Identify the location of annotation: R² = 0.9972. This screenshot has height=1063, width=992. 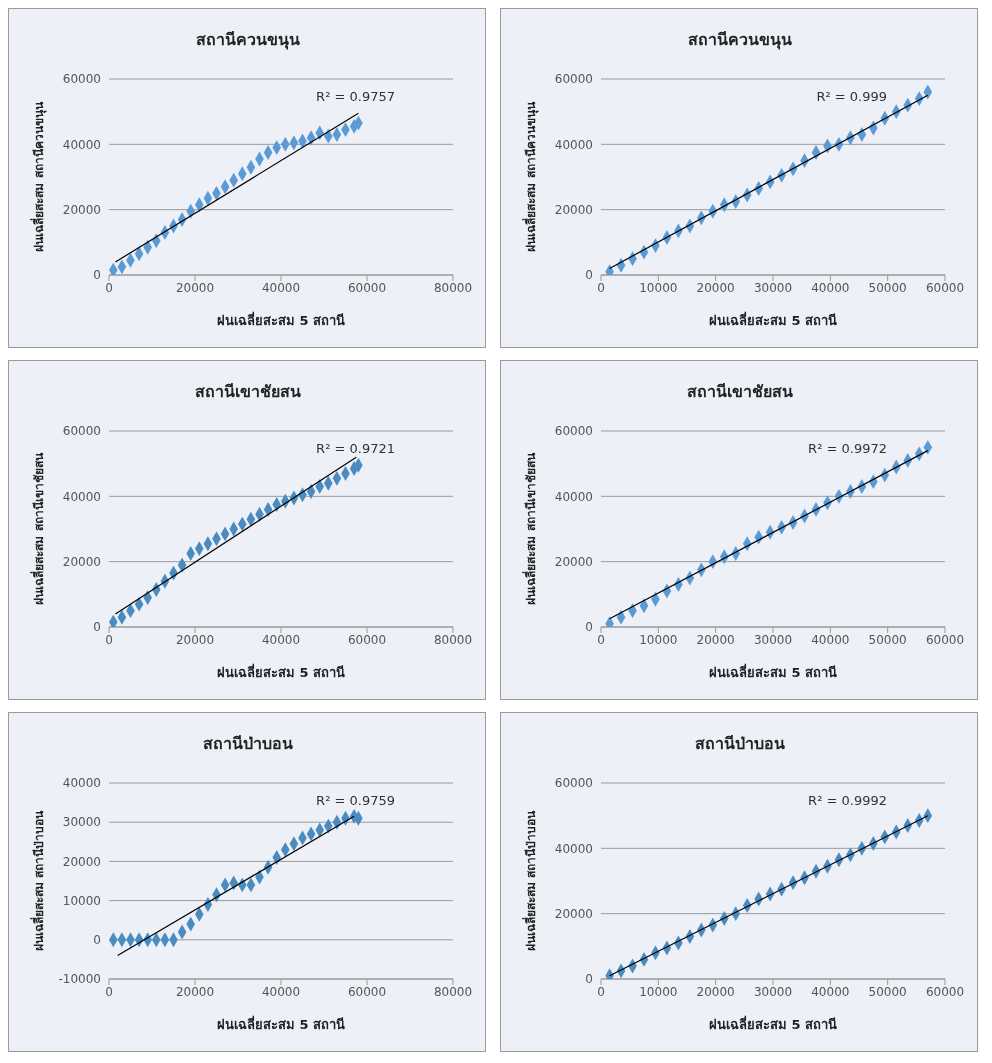
(847, 448).